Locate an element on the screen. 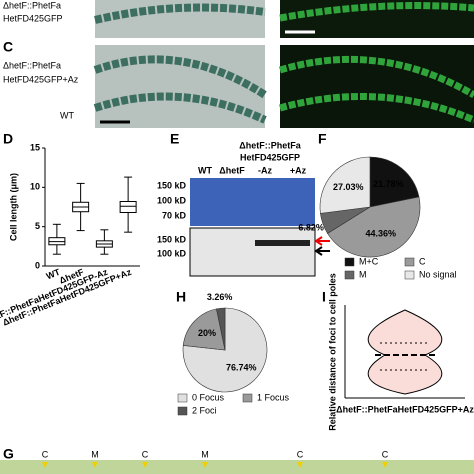  violin is located at coordinates (405, 352).